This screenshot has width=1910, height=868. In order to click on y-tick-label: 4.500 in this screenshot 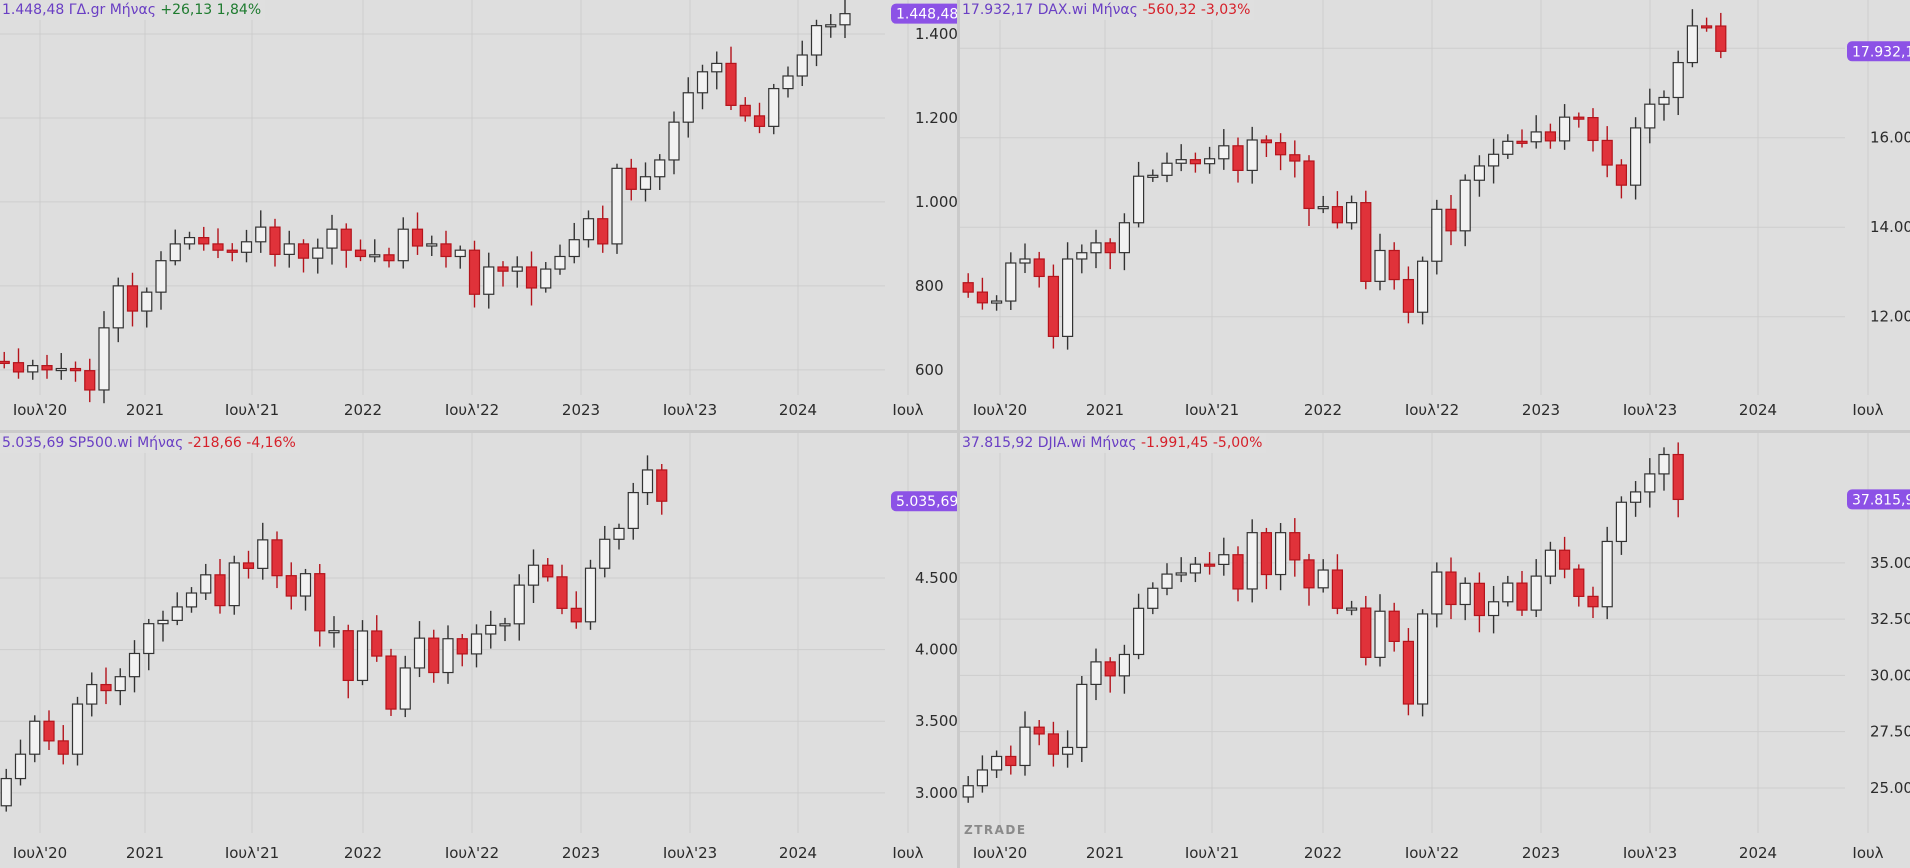, I will do `click(936, 578)`.